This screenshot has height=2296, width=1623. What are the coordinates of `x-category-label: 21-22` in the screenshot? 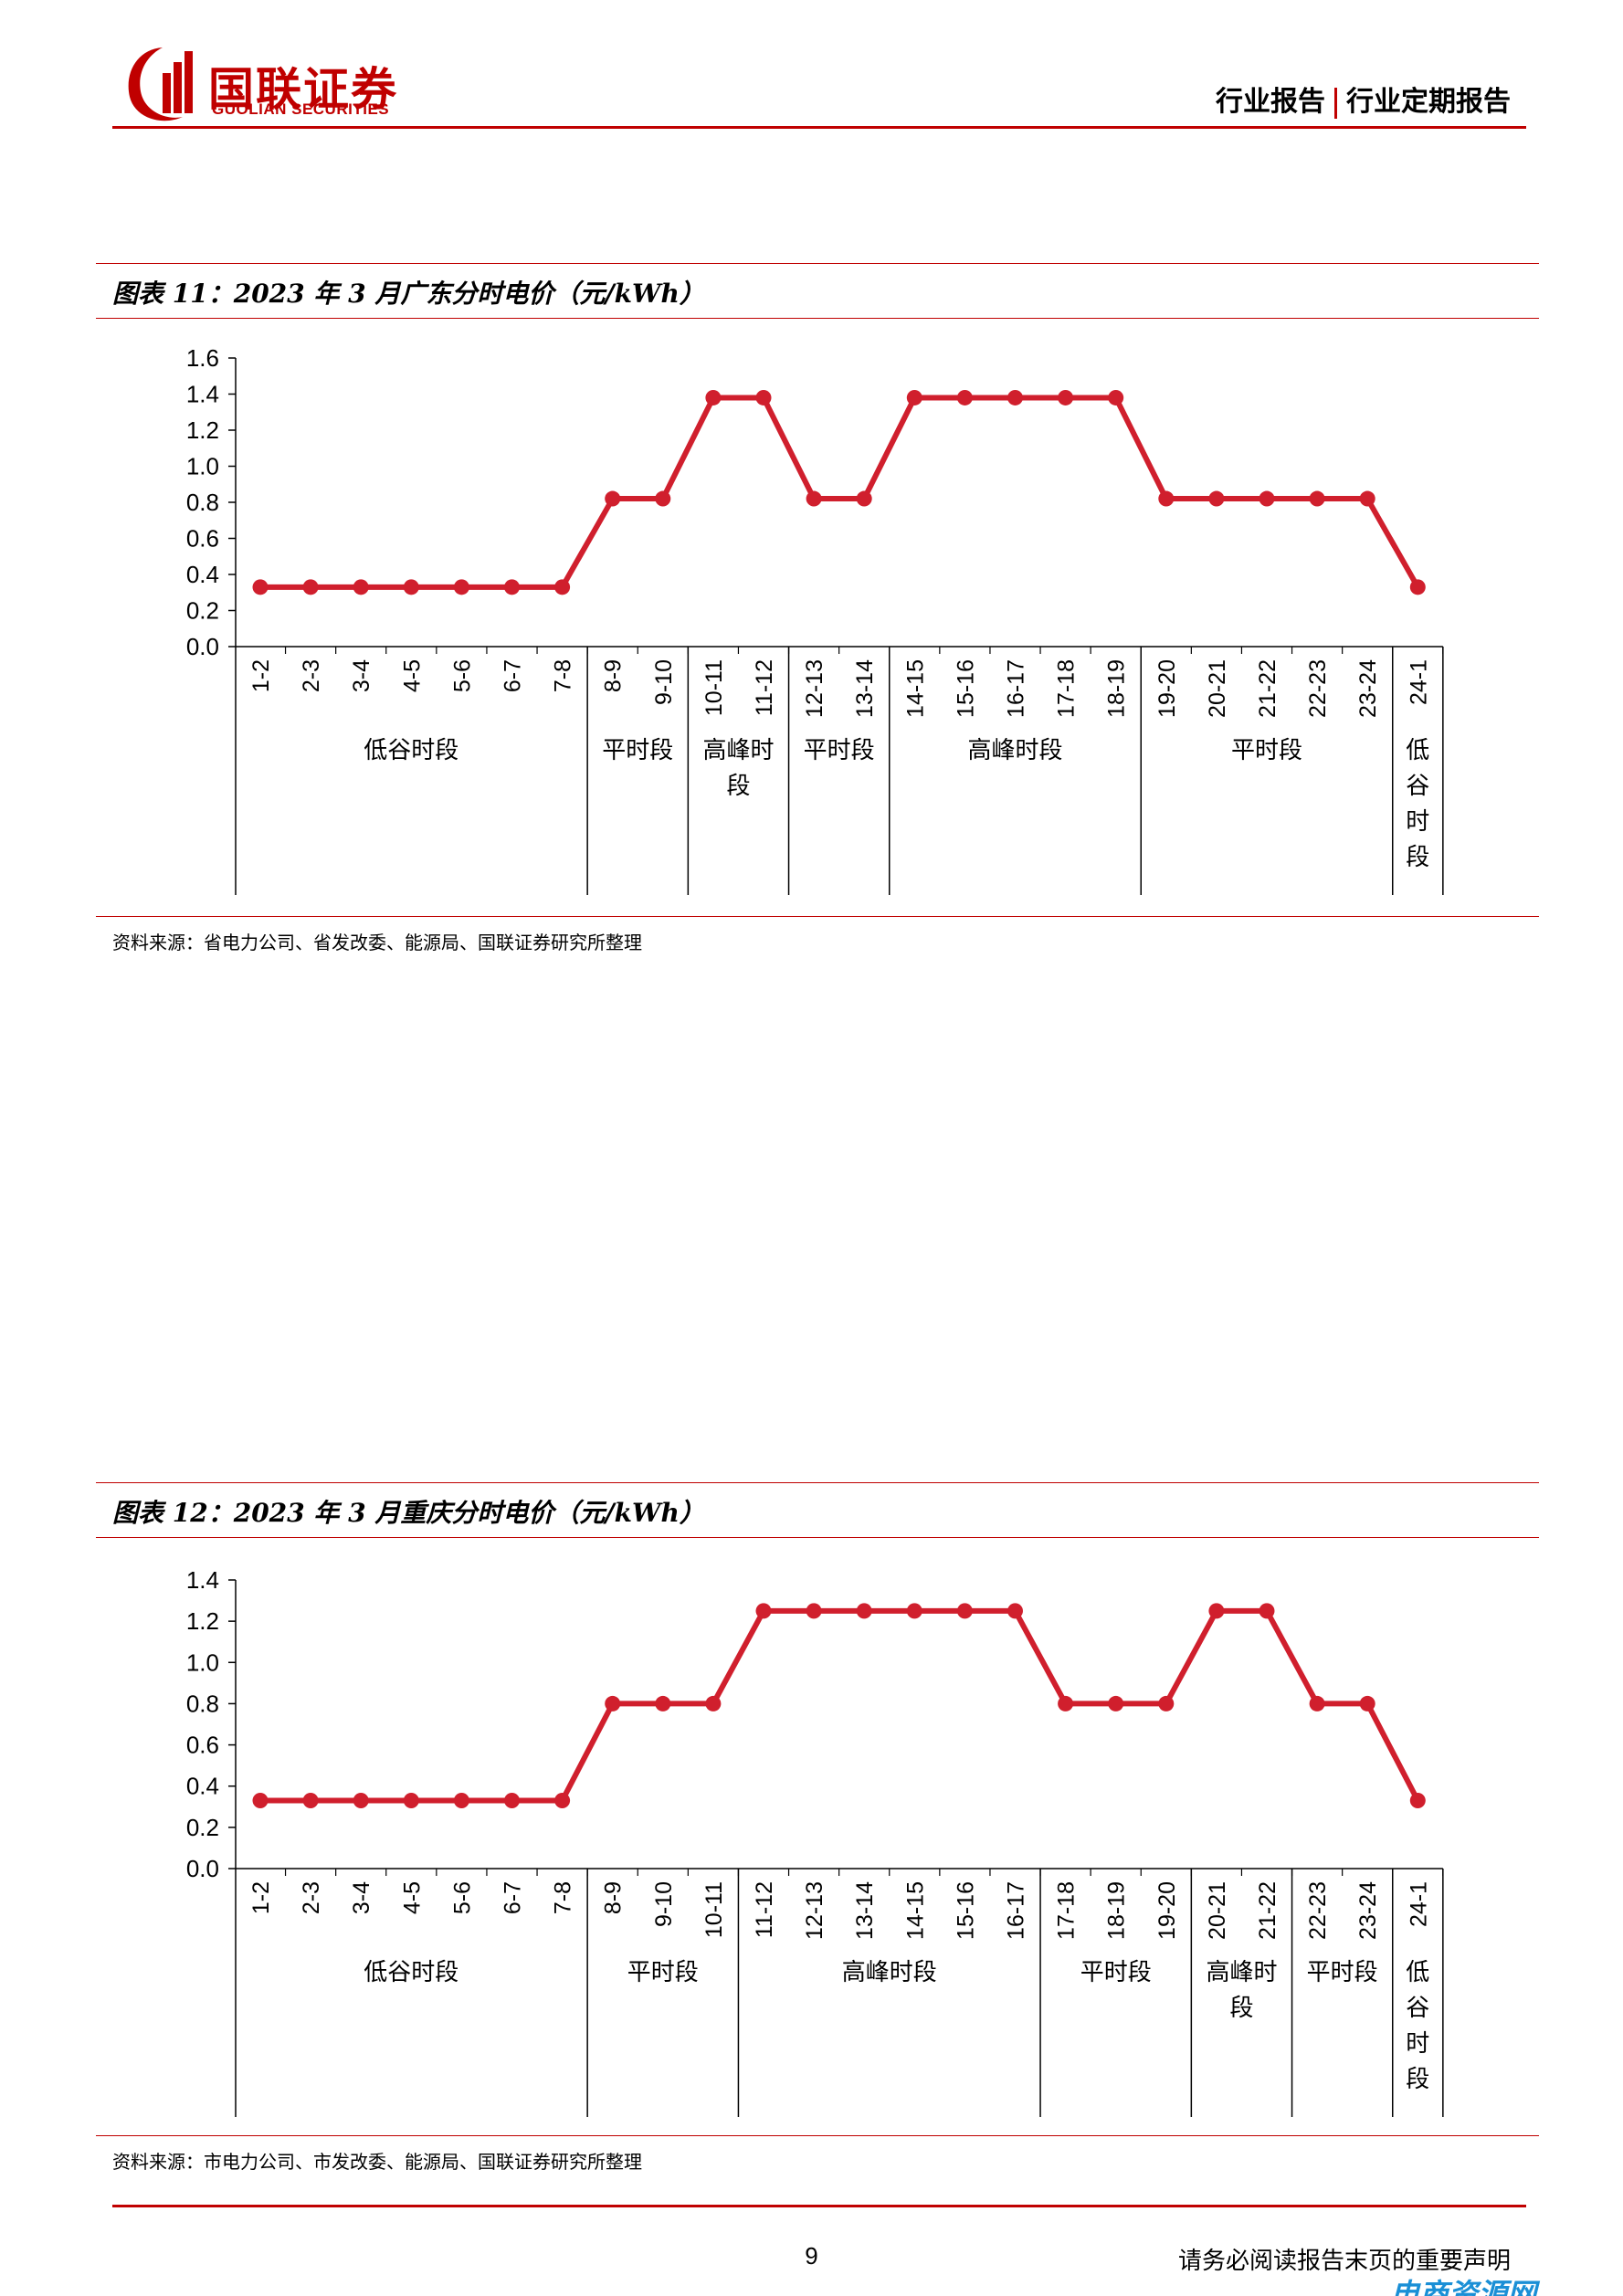 It's located at (1268, 688).